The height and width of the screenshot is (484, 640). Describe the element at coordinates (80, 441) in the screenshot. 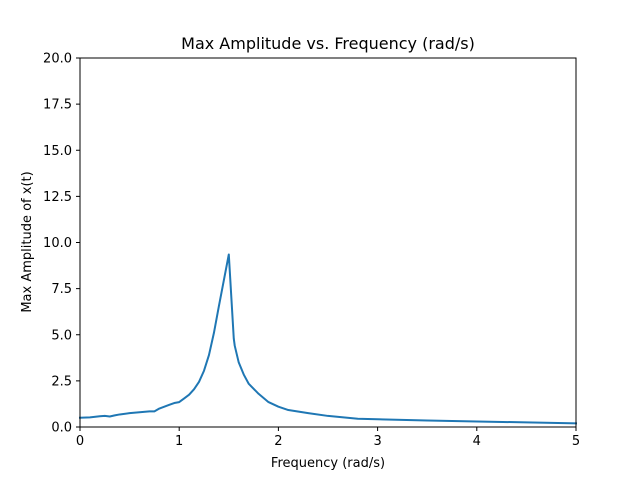

I see `x-tick-label: 0` at that location.